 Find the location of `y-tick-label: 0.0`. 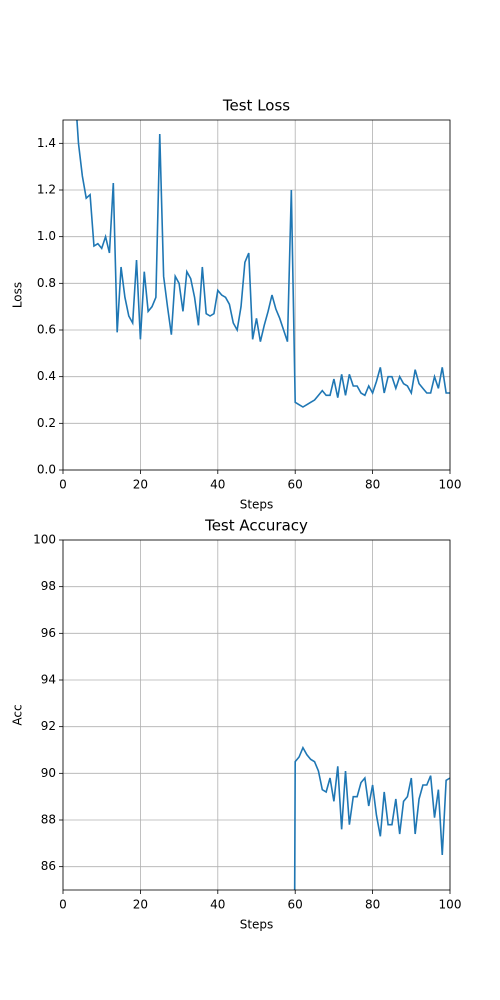

y-tick-label: 0.0 is located at coordinates (46, 470).